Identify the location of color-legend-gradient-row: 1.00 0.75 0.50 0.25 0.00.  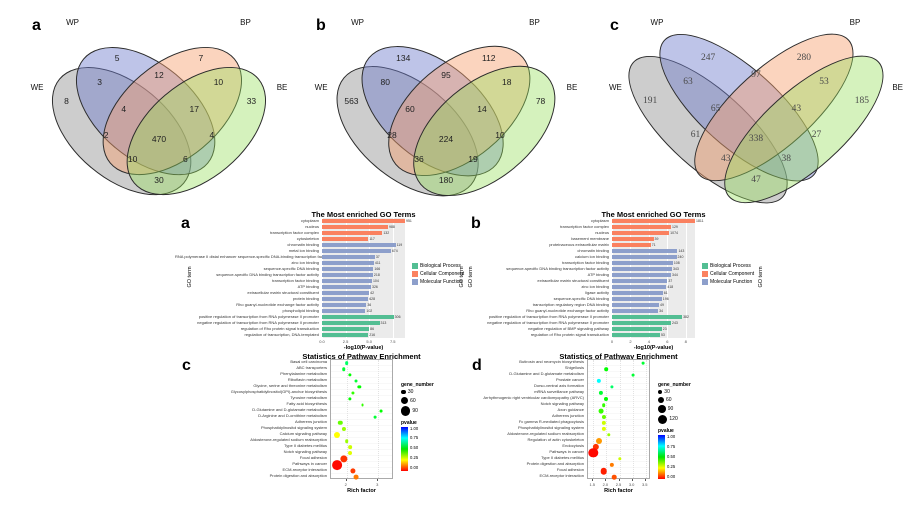
(674, 457).